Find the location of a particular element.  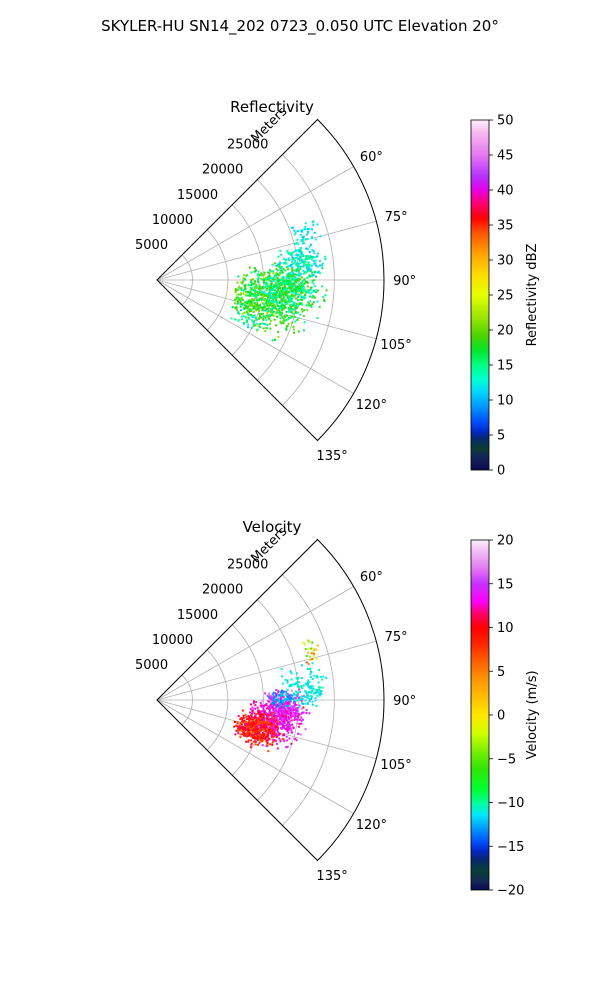

colorbar-tick-label: −5 is located at coordinates (506, 759).